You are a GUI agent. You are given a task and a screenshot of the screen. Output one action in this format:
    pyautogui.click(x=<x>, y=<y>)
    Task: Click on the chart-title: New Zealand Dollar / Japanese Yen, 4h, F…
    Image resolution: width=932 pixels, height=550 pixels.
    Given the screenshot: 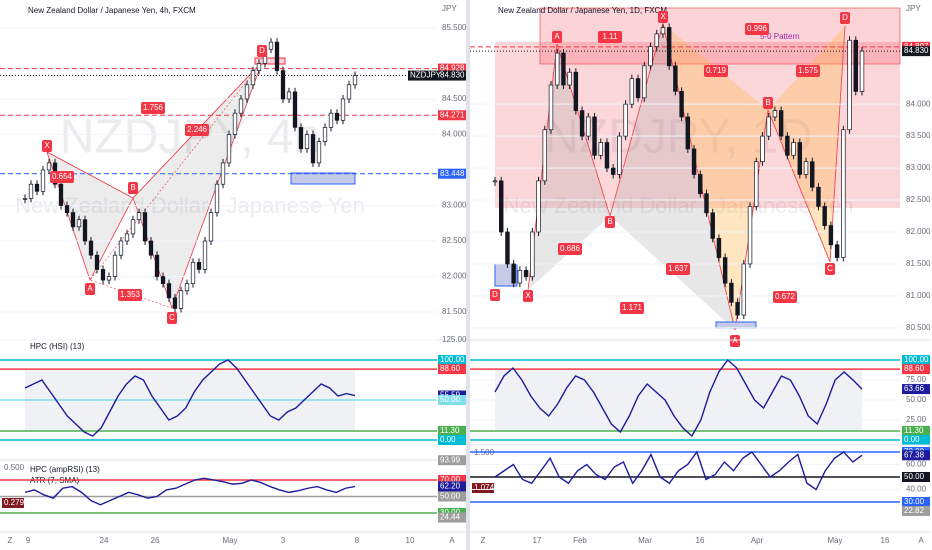 What is the action you would take?
    pyautogui.click(x=112, y=10)
    